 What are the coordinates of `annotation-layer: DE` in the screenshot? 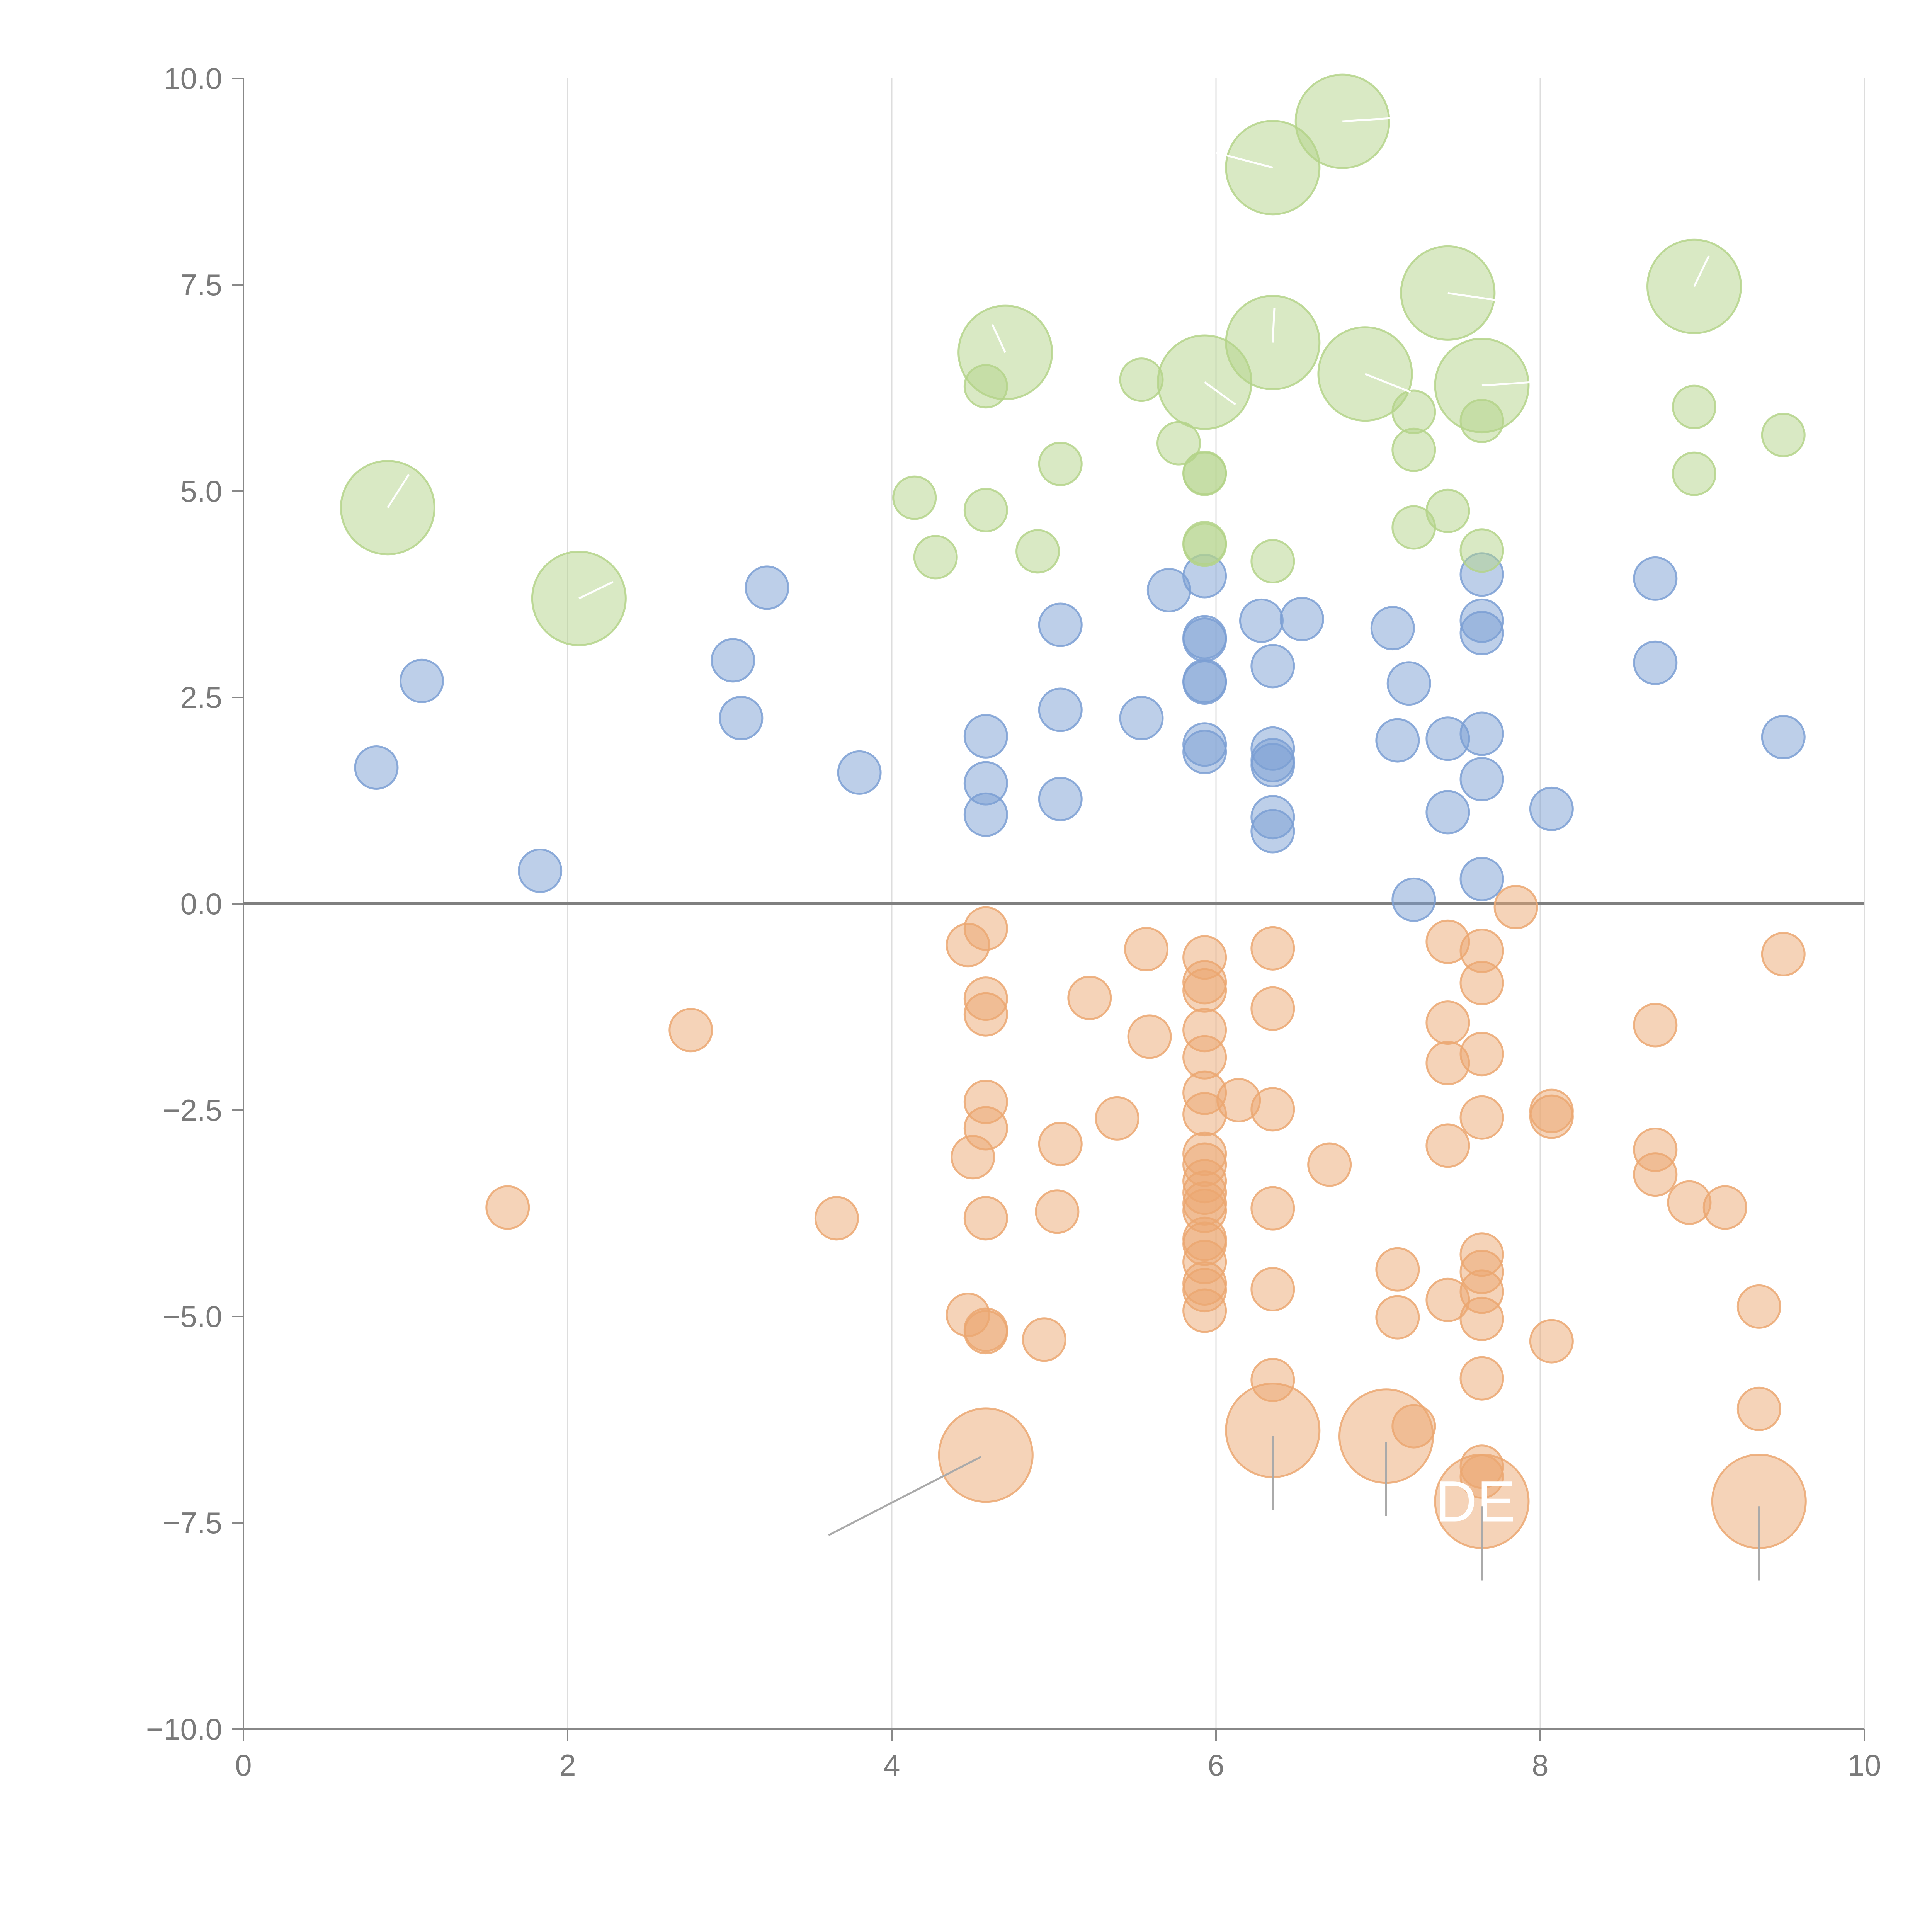 It's located at (1475, 1502).